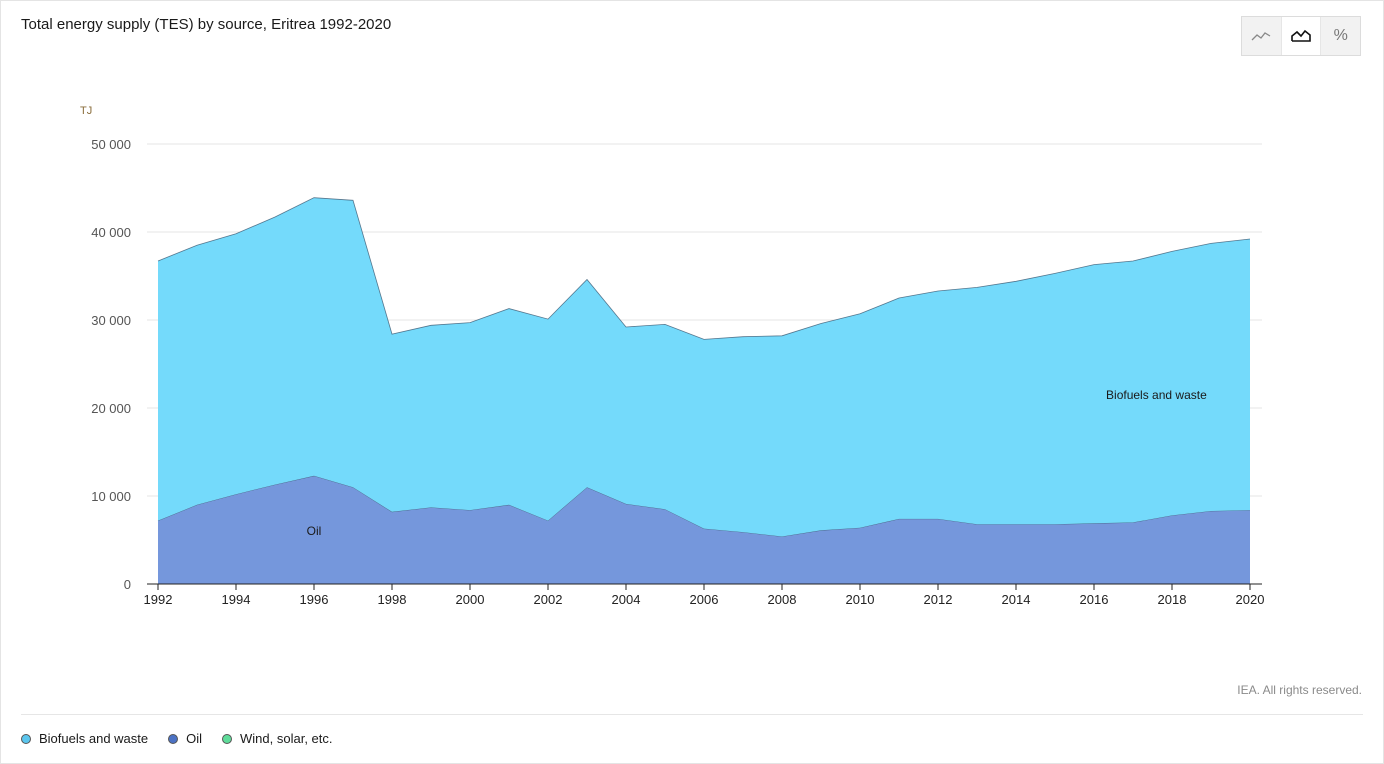  Describe the element at coordinates (314, 531) in the screenshot. I see `series-annotation: Oil` at that location.